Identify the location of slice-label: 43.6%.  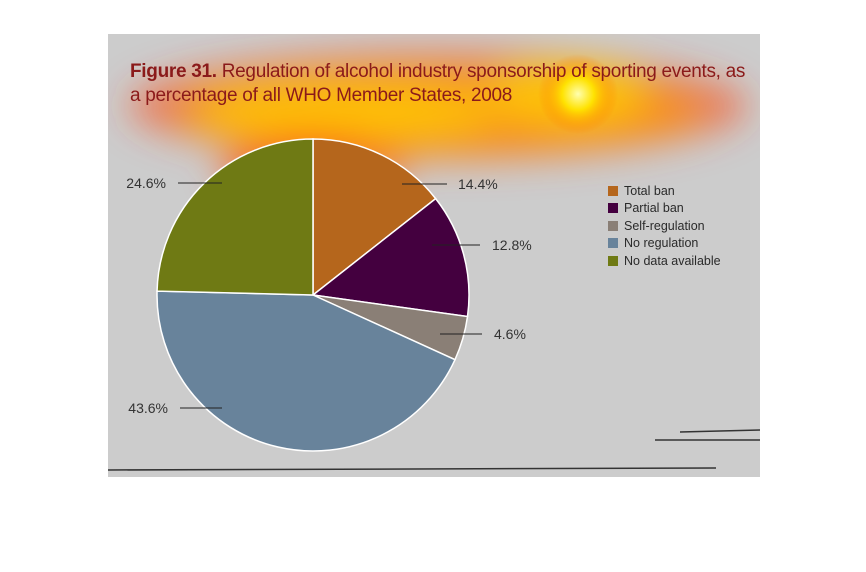
(148, 408).